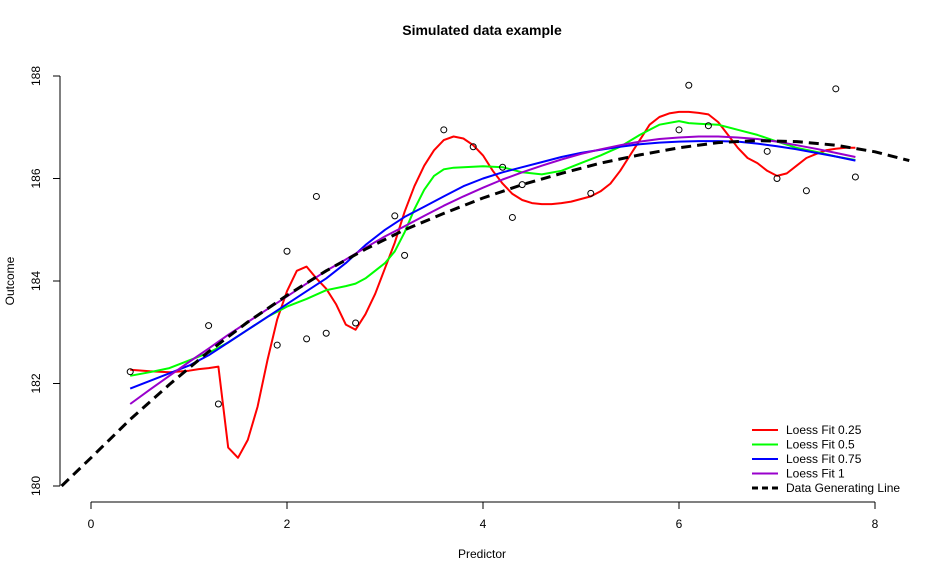 The image size is (936, 576). Describe the element at coordinates (482, 30) in the screenshot. I see `chart-title: Simulated data example` at that location.